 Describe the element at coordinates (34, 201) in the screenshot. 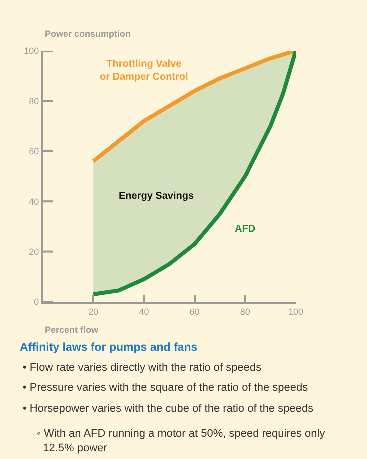

I see `y-tick-label: 40` at that location.